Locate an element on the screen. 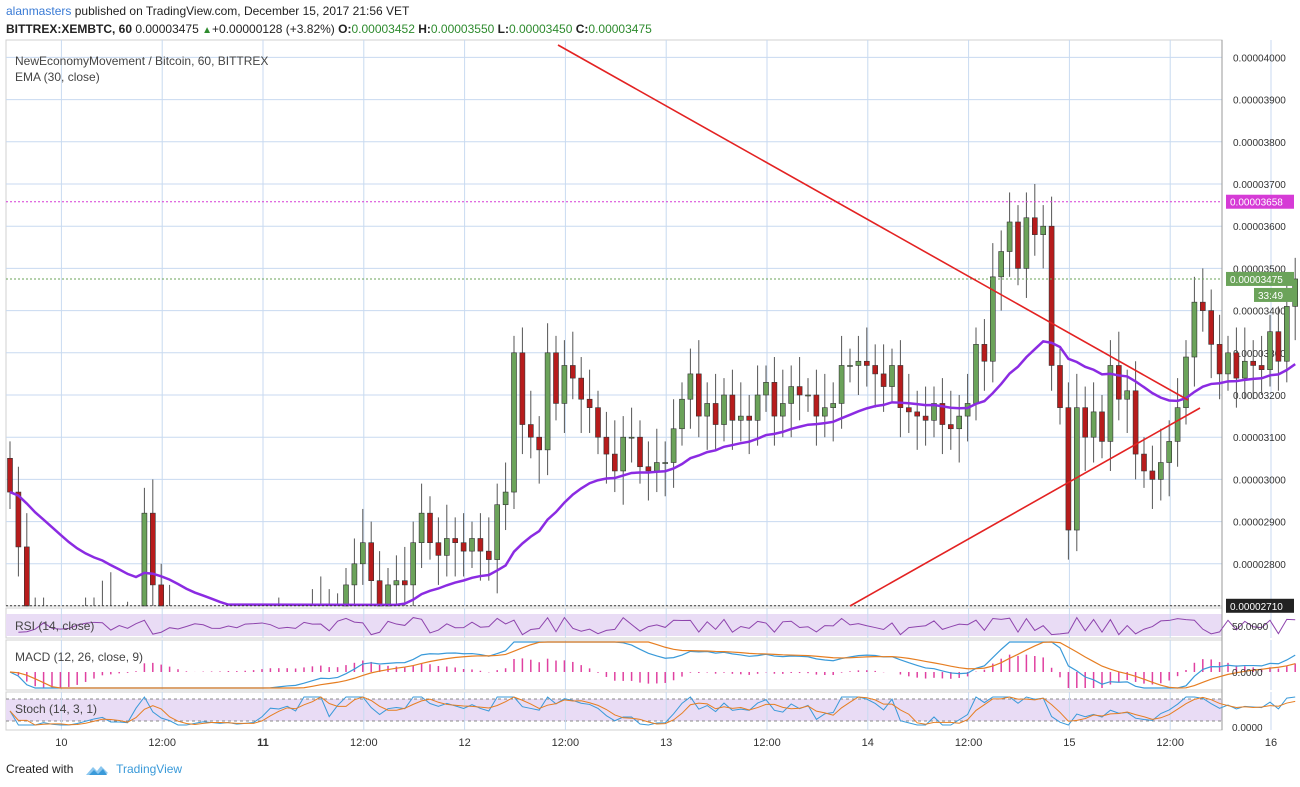 This screenshot has height=787, width=1300. y-tick-label: 0.00003700 is located at coordinates (1259, 185).